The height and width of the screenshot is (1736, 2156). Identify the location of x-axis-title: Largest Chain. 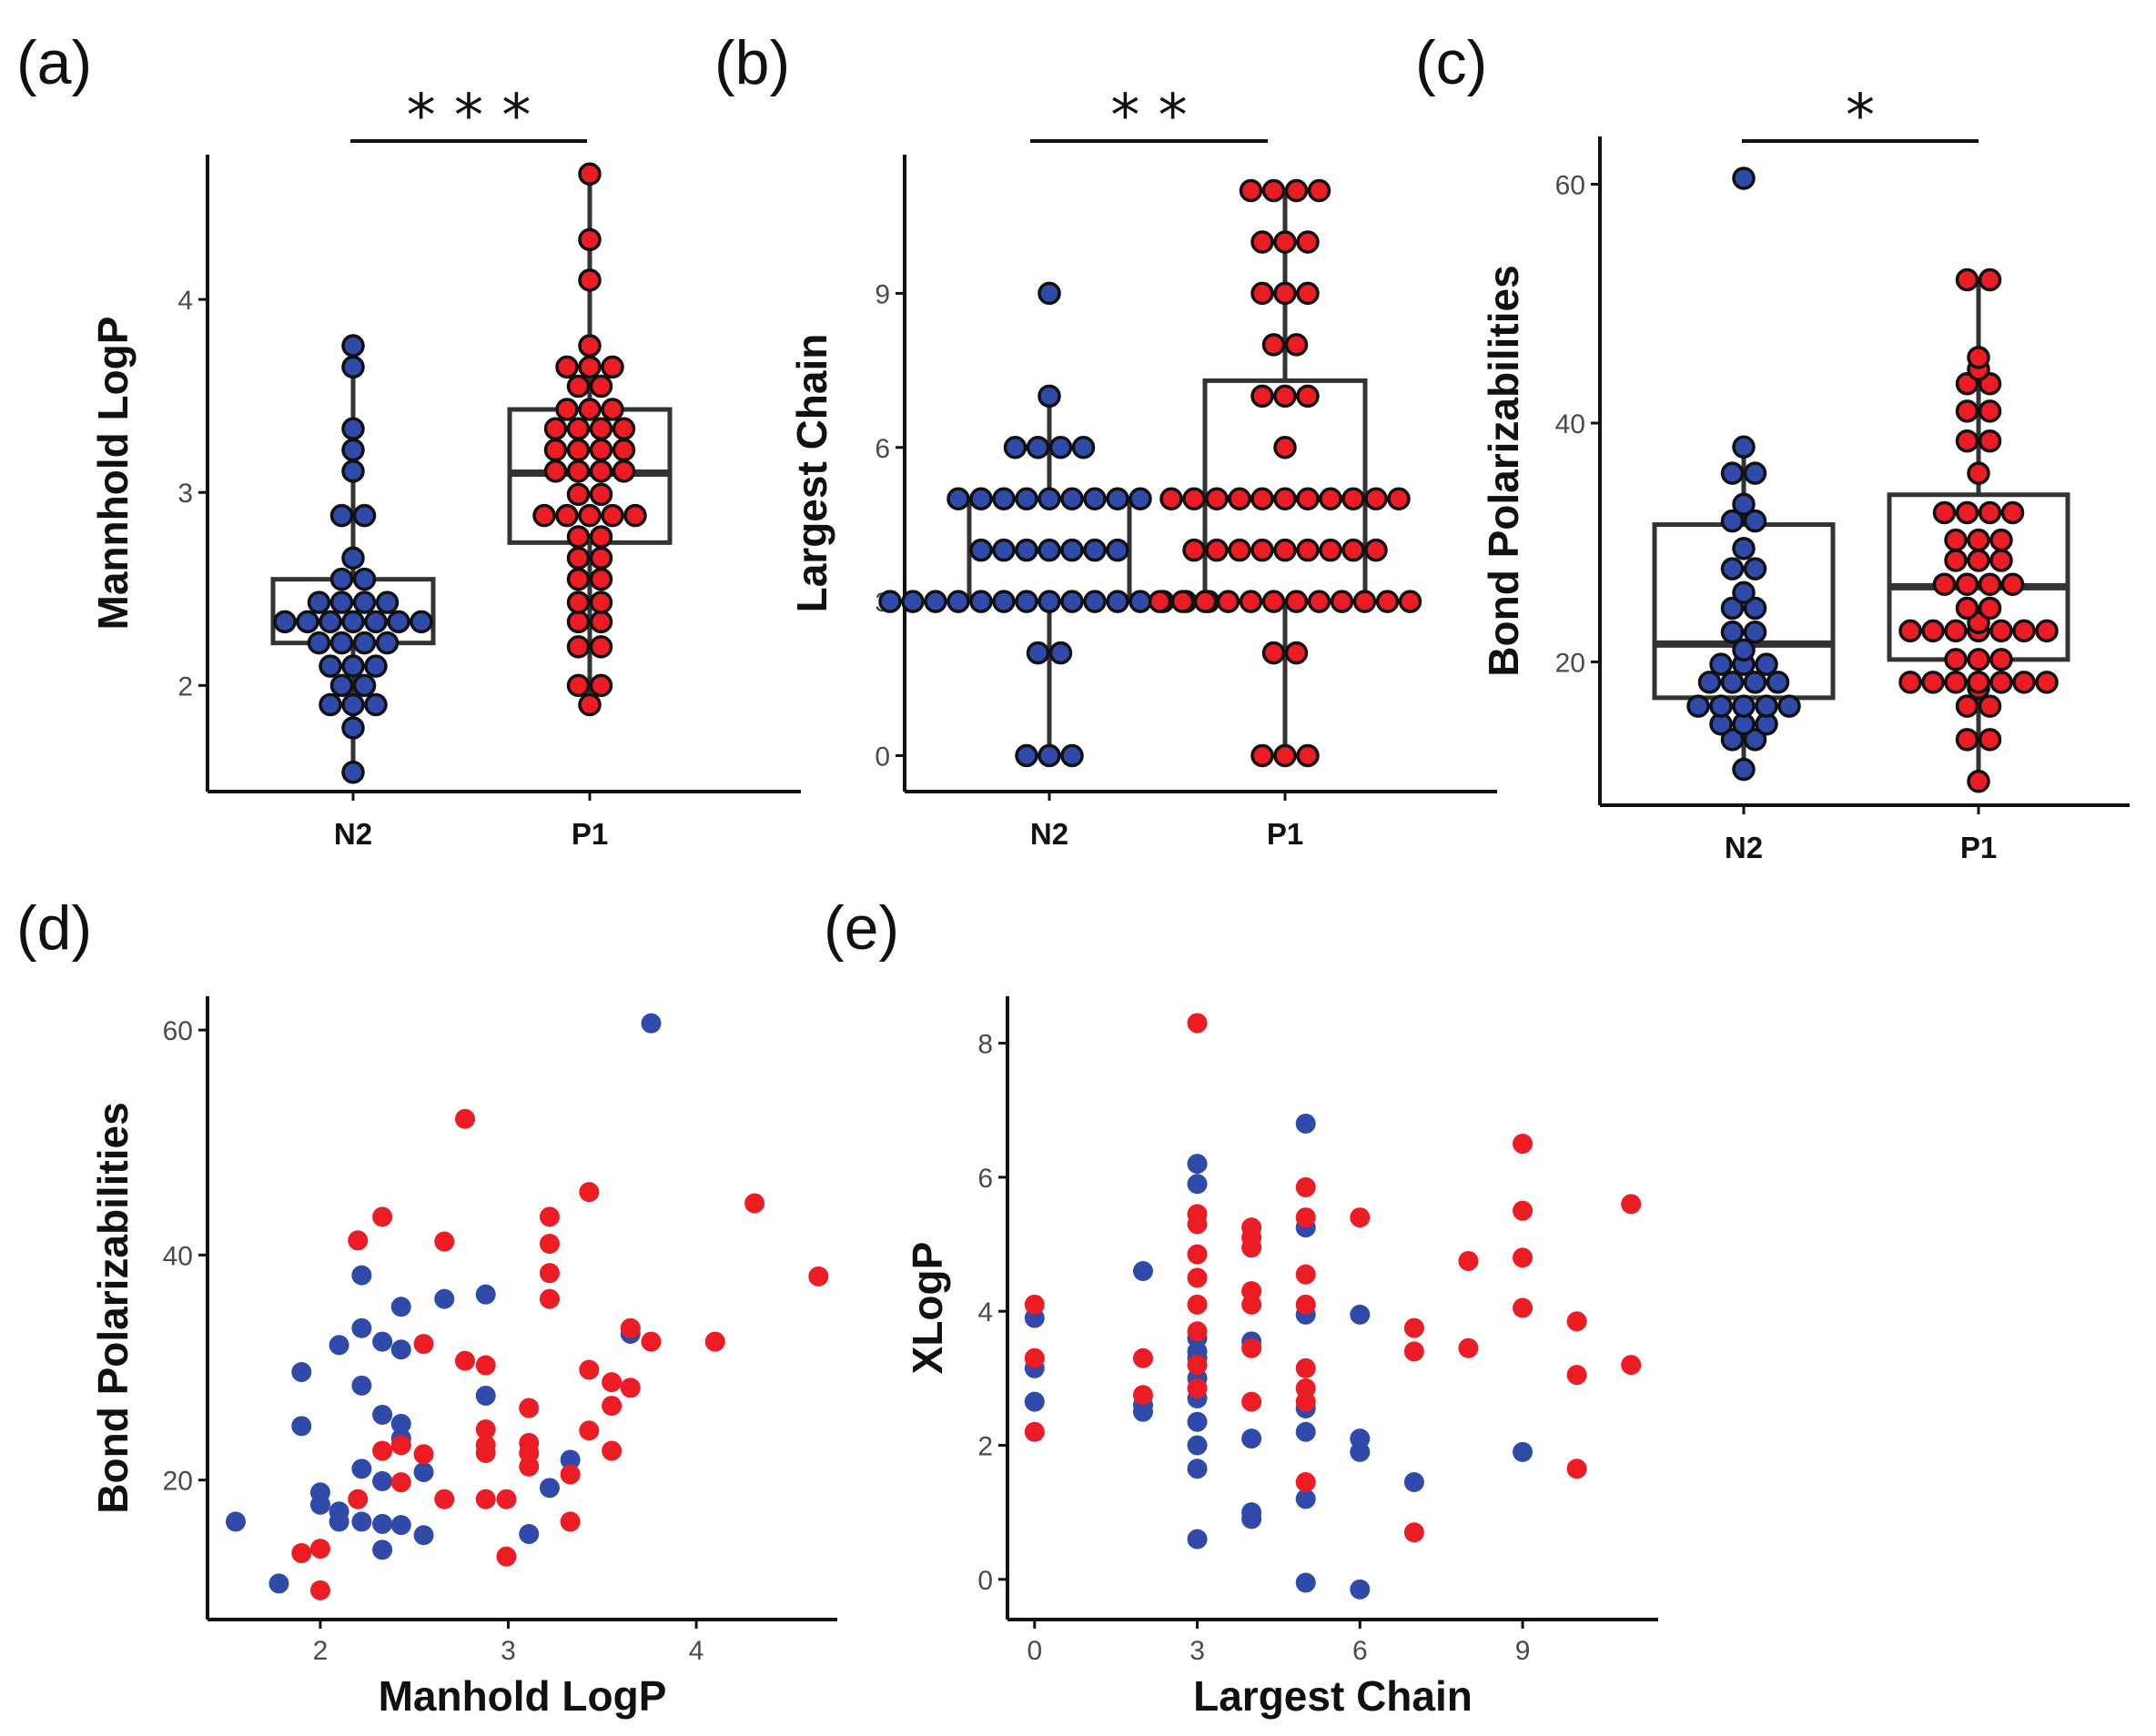
(1333, 1696).